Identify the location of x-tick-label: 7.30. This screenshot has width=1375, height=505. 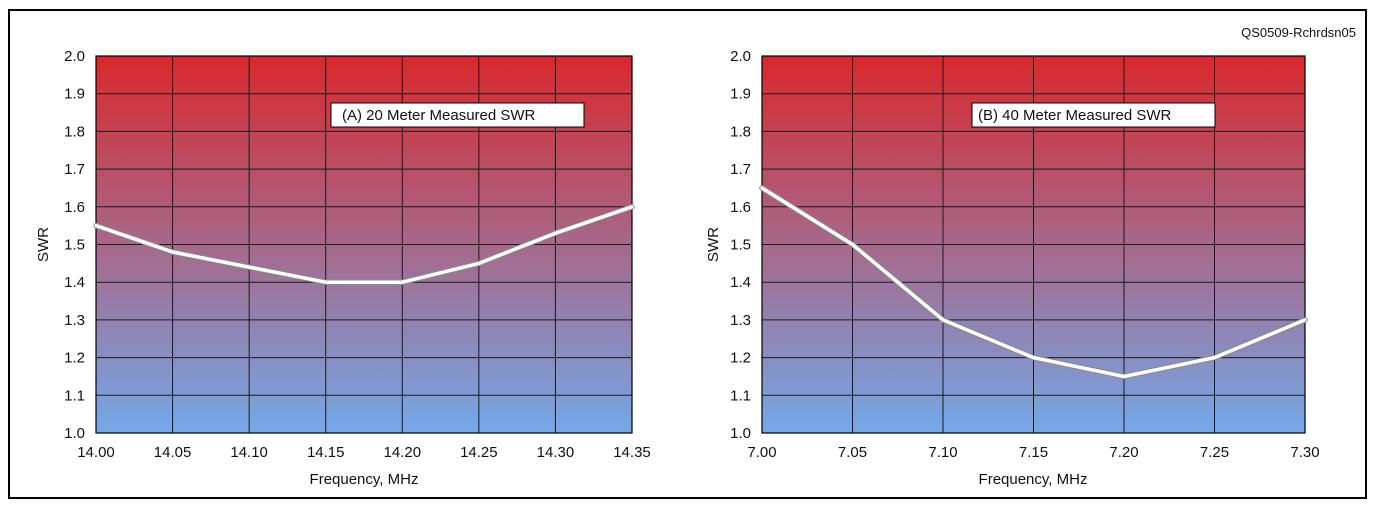
(1304, 452).